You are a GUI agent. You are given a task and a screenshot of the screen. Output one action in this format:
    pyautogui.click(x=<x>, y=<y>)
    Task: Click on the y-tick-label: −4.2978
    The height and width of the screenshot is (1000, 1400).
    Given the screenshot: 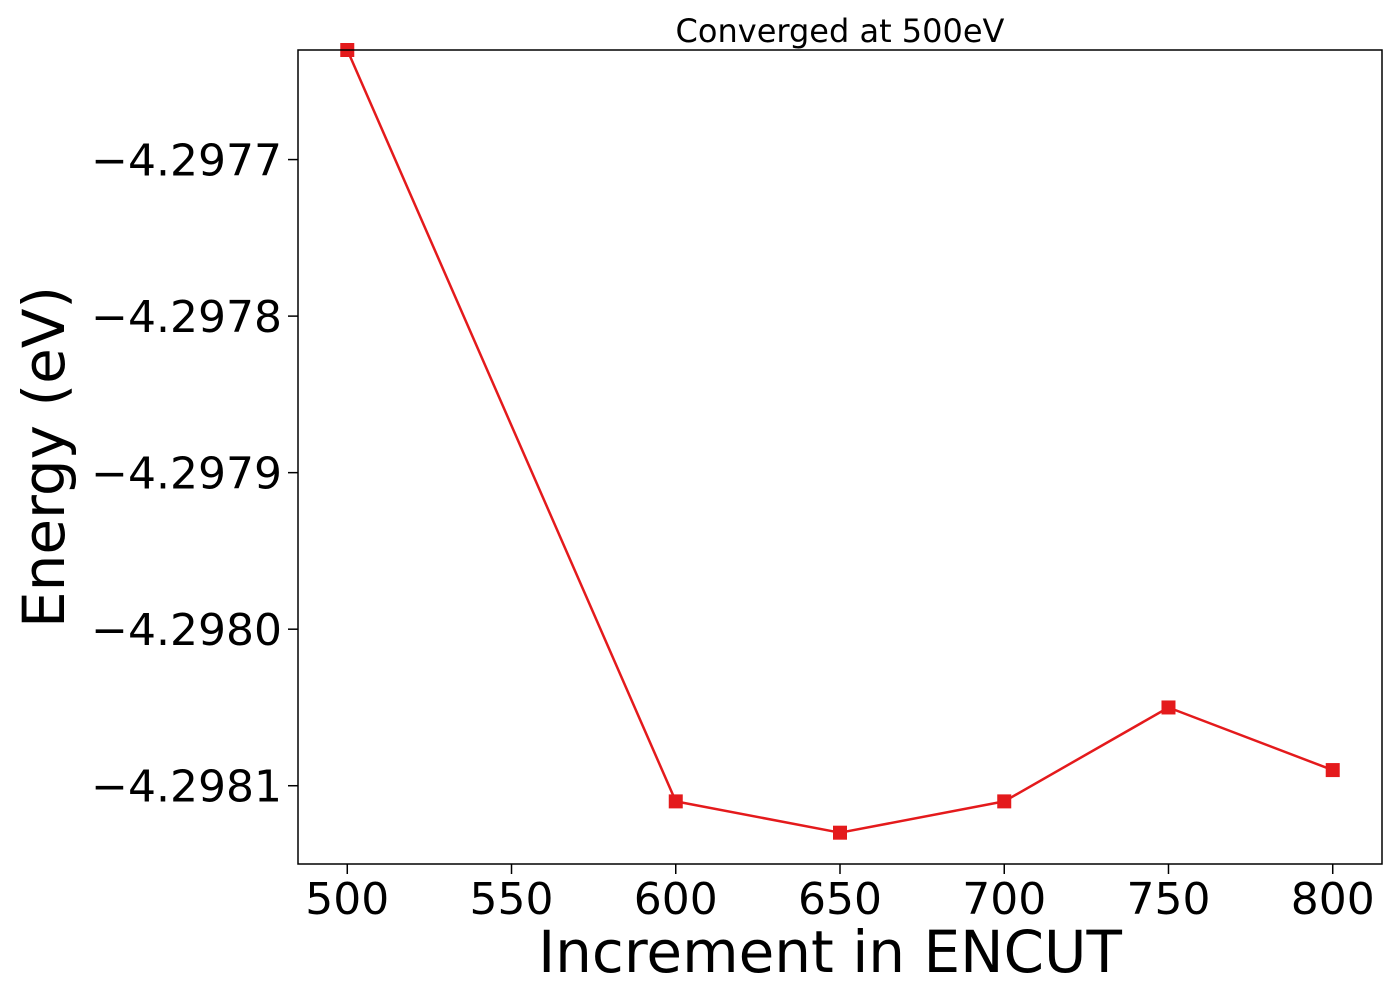 What is the action you would take?
    pyautogui.click(x=186, y=317)
    